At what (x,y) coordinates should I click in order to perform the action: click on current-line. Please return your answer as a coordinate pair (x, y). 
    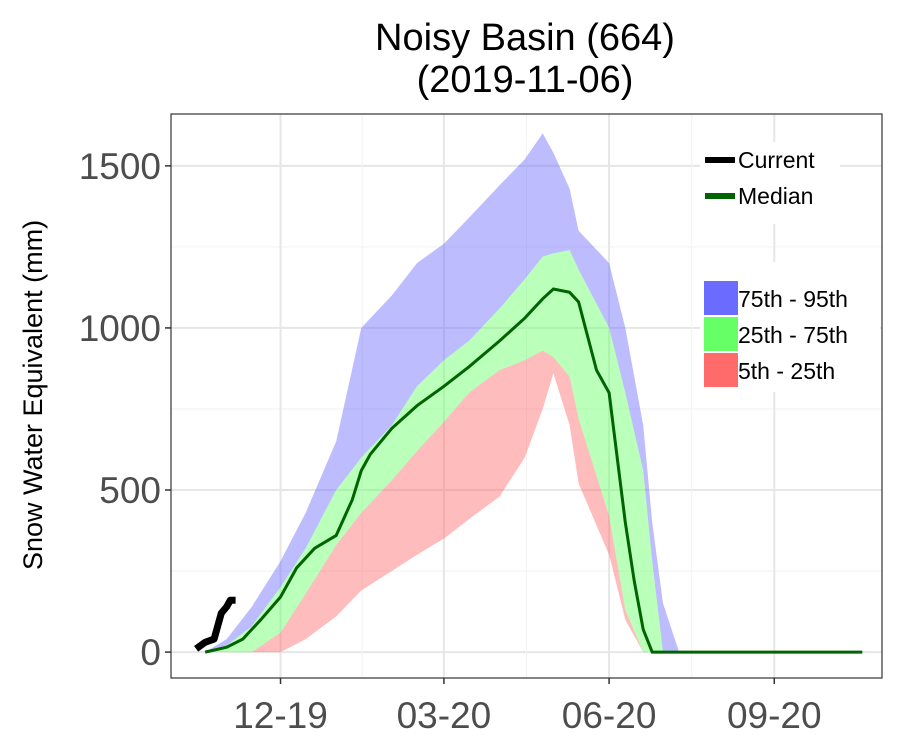
    Looking at the image, I should click on (215, 624).